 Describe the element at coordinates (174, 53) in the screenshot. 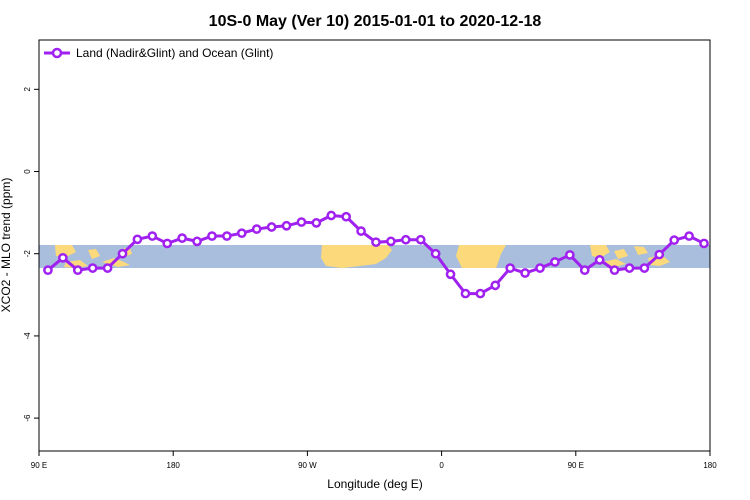

I see `legend-label: Land (Nadir&Glint) and Ocean (Glint)` at that location.